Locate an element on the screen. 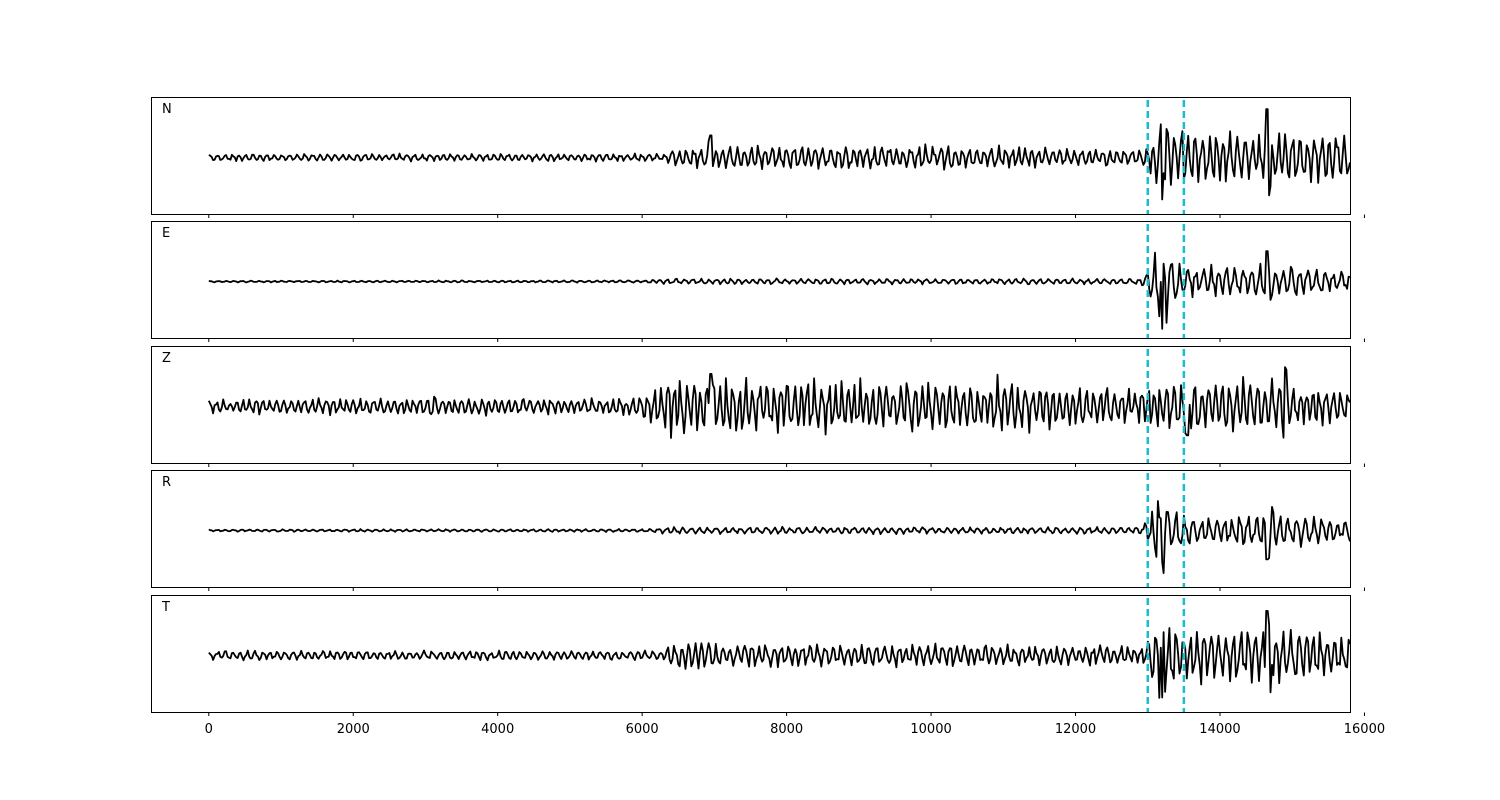  trace-line-e is located at coordinates (779, 290).